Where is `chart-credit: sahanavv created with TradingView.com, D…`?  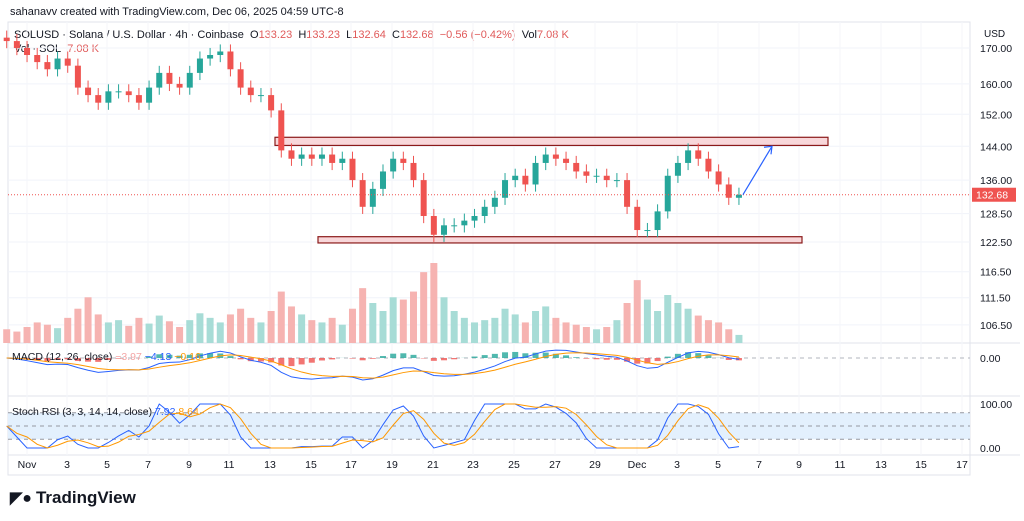
chart-credit: sahanavv created with TradingView.com, D… is located at coordinates (177, 12).